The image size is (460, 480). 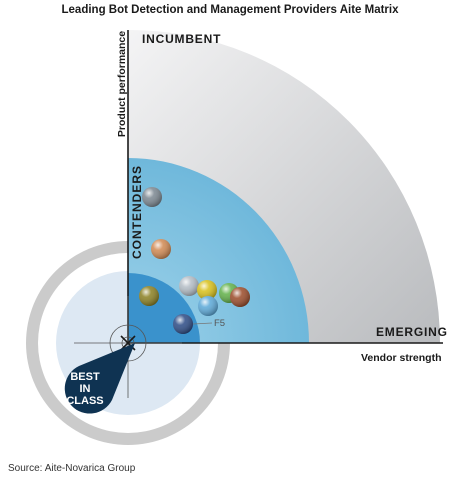 What do you see at coordinates (85, 401) in the screenshot?
I see `badge-line-class: CLASS` at bounding box center [85, 401].